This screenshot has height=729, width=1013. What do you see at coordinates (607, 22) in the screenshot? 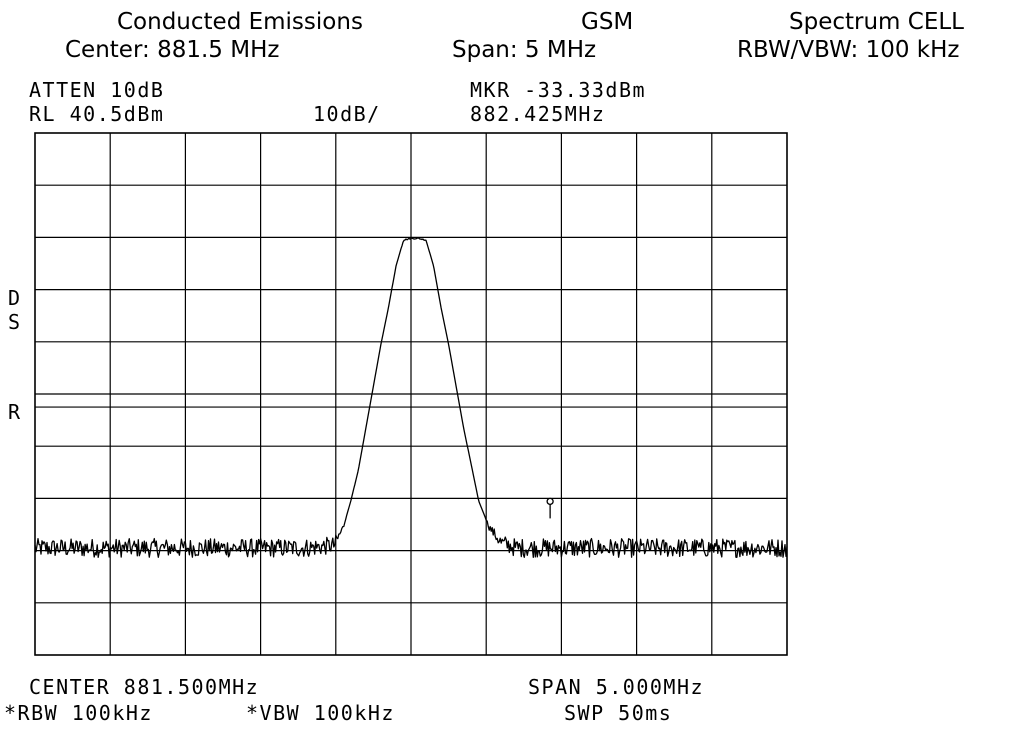
I see `header-technology: GSM` at bounding box center [607, 22].